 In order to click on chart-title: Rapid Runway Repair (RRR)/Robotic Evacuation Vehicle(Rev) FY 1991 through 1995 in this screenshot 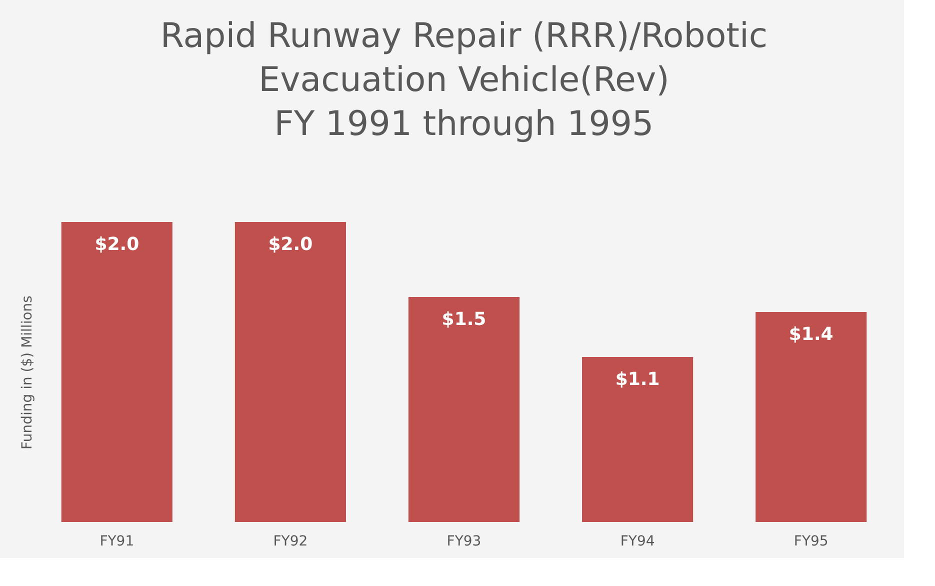, I will do `click(464, 80)`.